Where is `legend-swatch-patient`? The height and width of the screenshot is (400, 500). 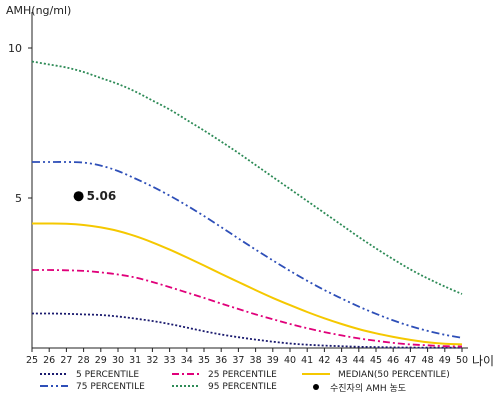
legend-swatch-patient is located at coordinates (316, 387).